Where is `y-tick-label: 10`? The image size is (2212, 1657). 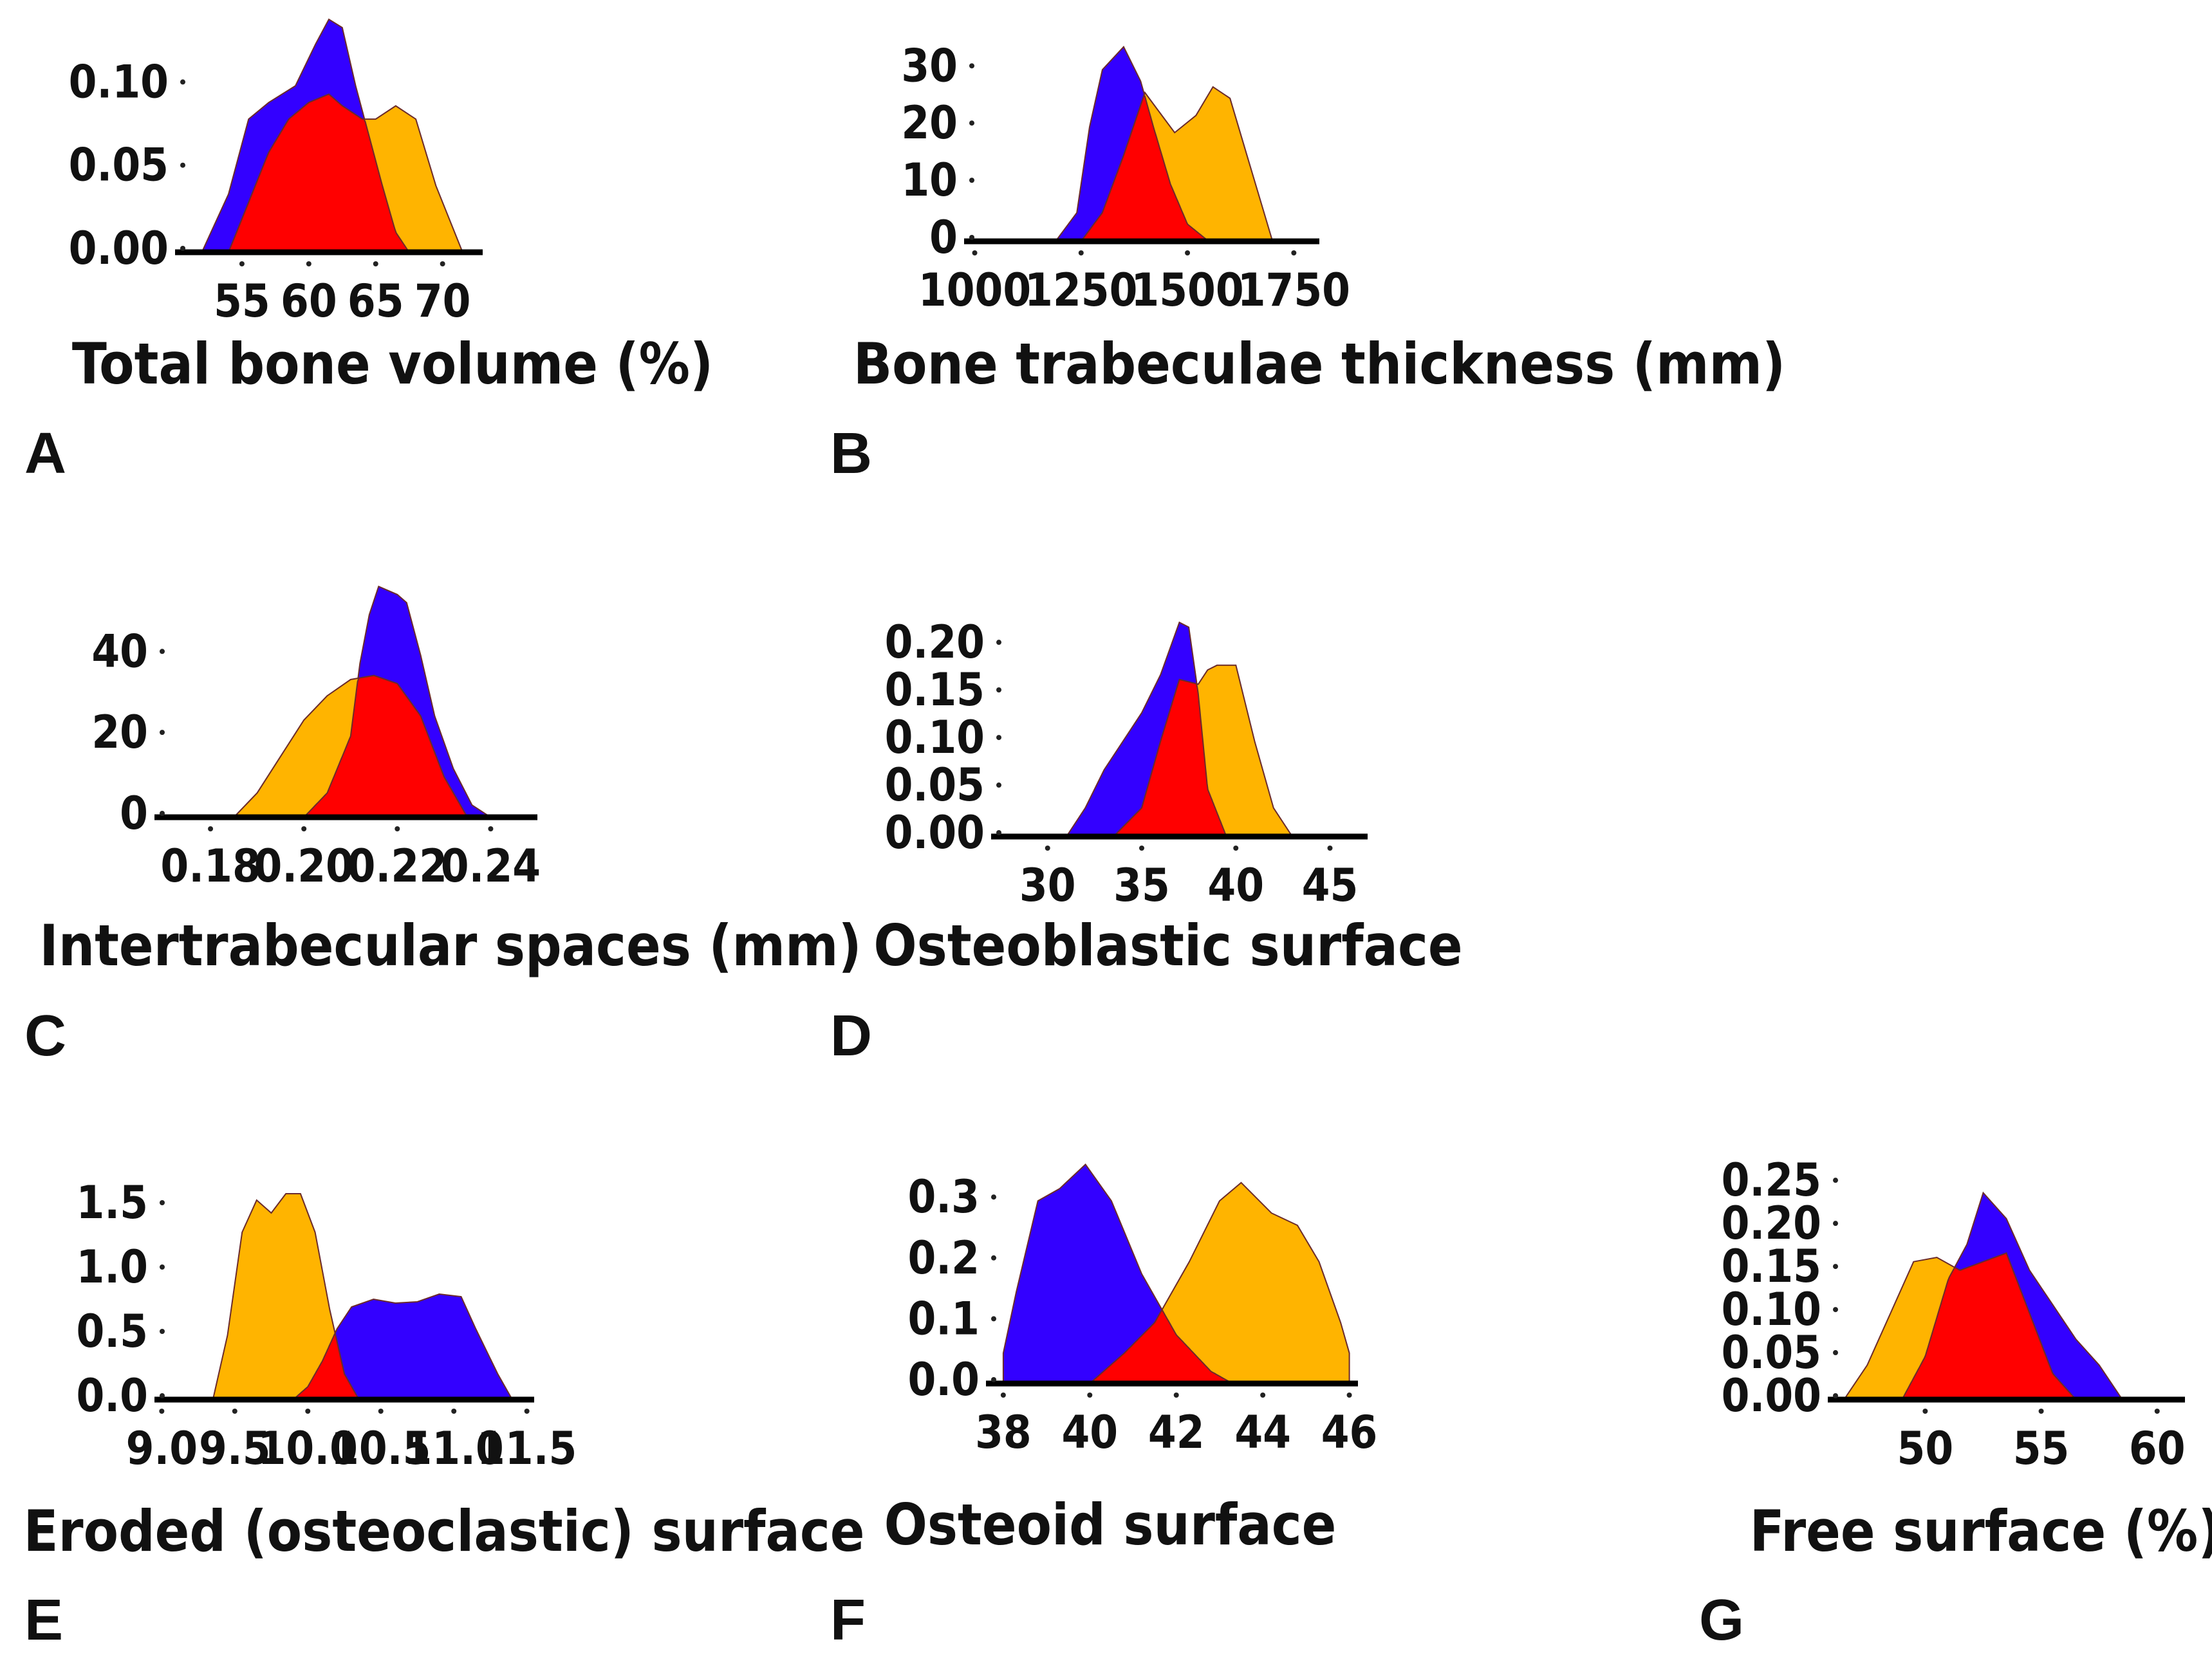 y-tick-label: 10 is located at coordinates (929, 180).